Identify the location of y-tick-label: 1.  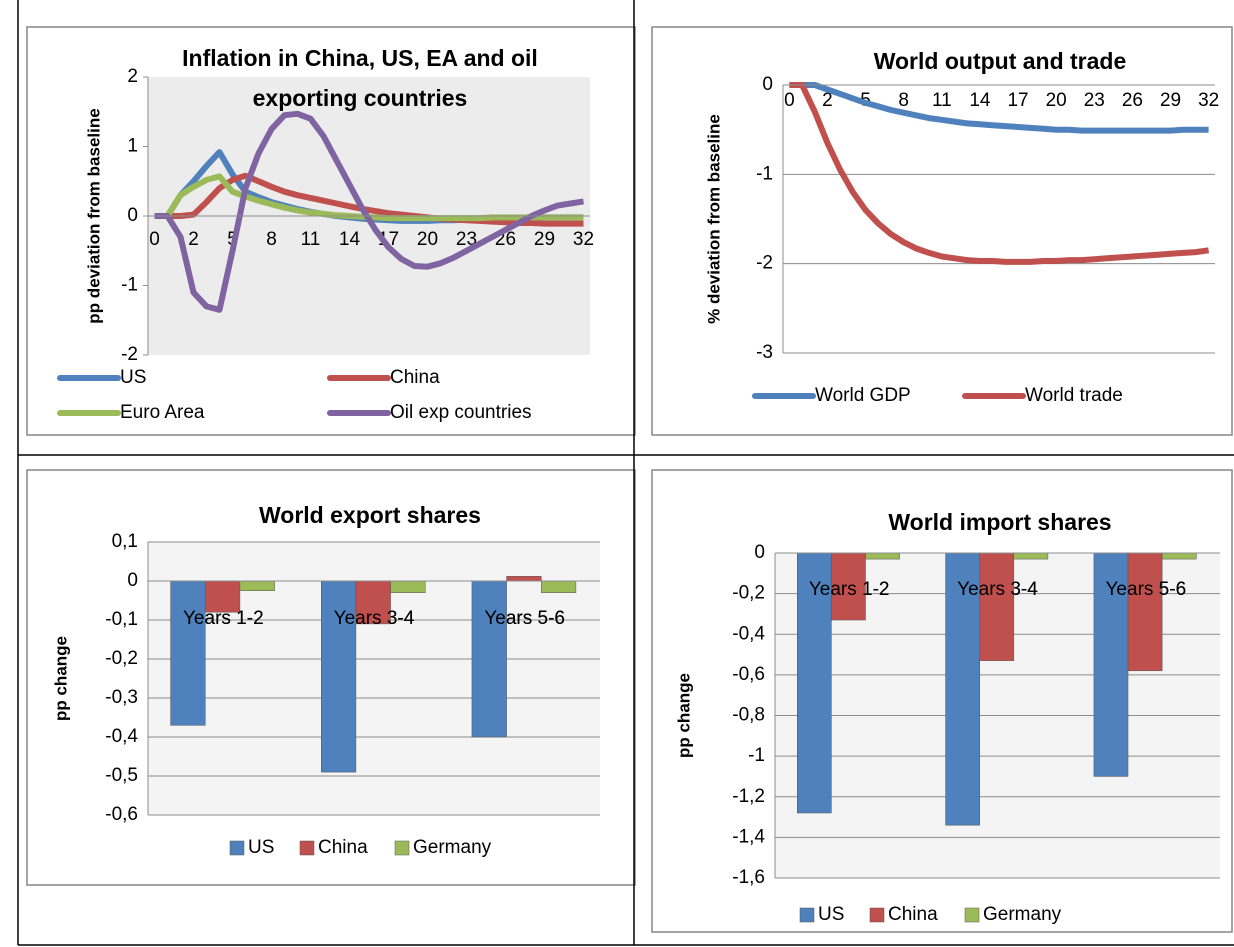
(132, 146).